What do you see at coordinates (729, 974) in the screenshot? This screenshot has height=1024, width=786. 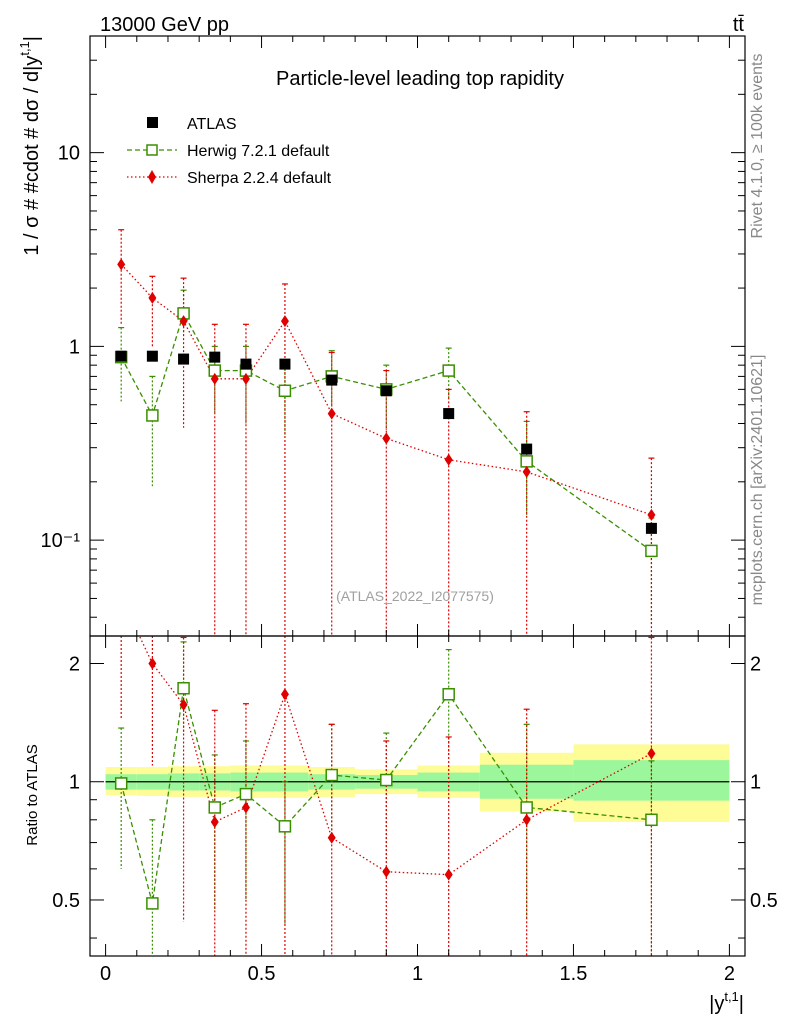 I see `x-tick-label: 2` at bounding box center [729, 974].